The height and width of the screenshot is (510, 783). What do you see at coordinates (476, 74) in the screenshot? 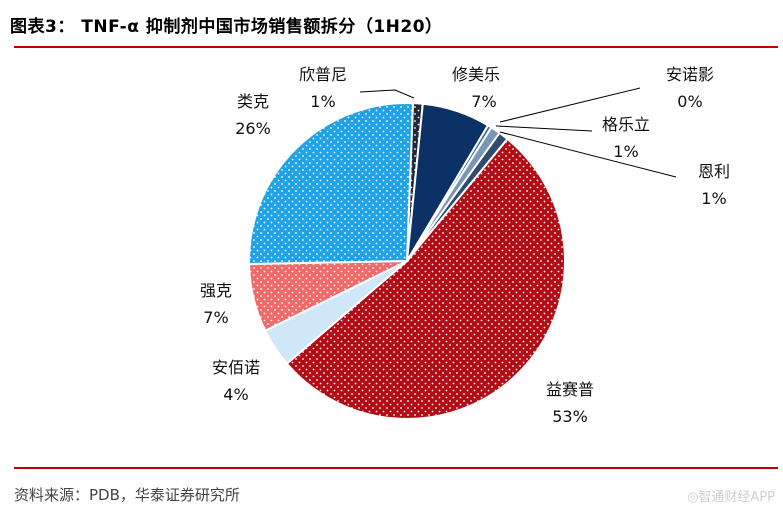
I see `slice-name-label: 修美乐` at bounding box center [476, 74].